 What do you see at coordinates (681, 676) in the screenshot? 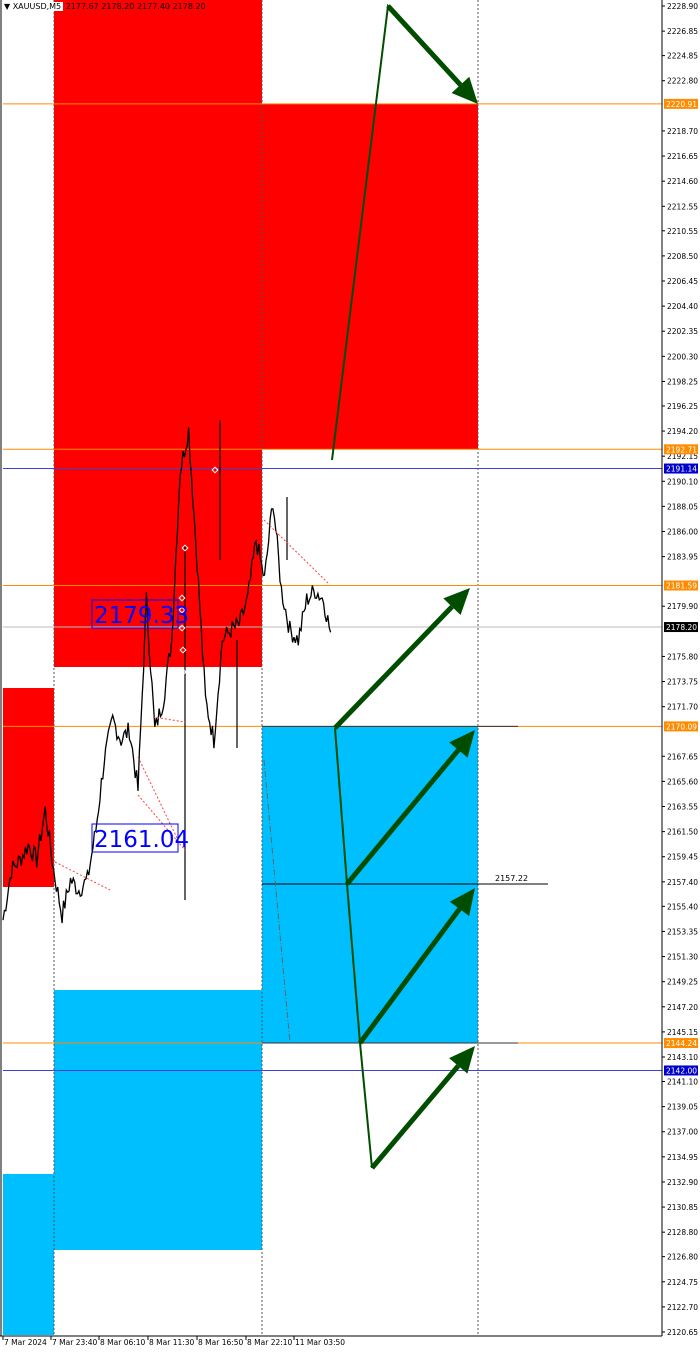
I see `price-axis` at bounding box center [681, 676].